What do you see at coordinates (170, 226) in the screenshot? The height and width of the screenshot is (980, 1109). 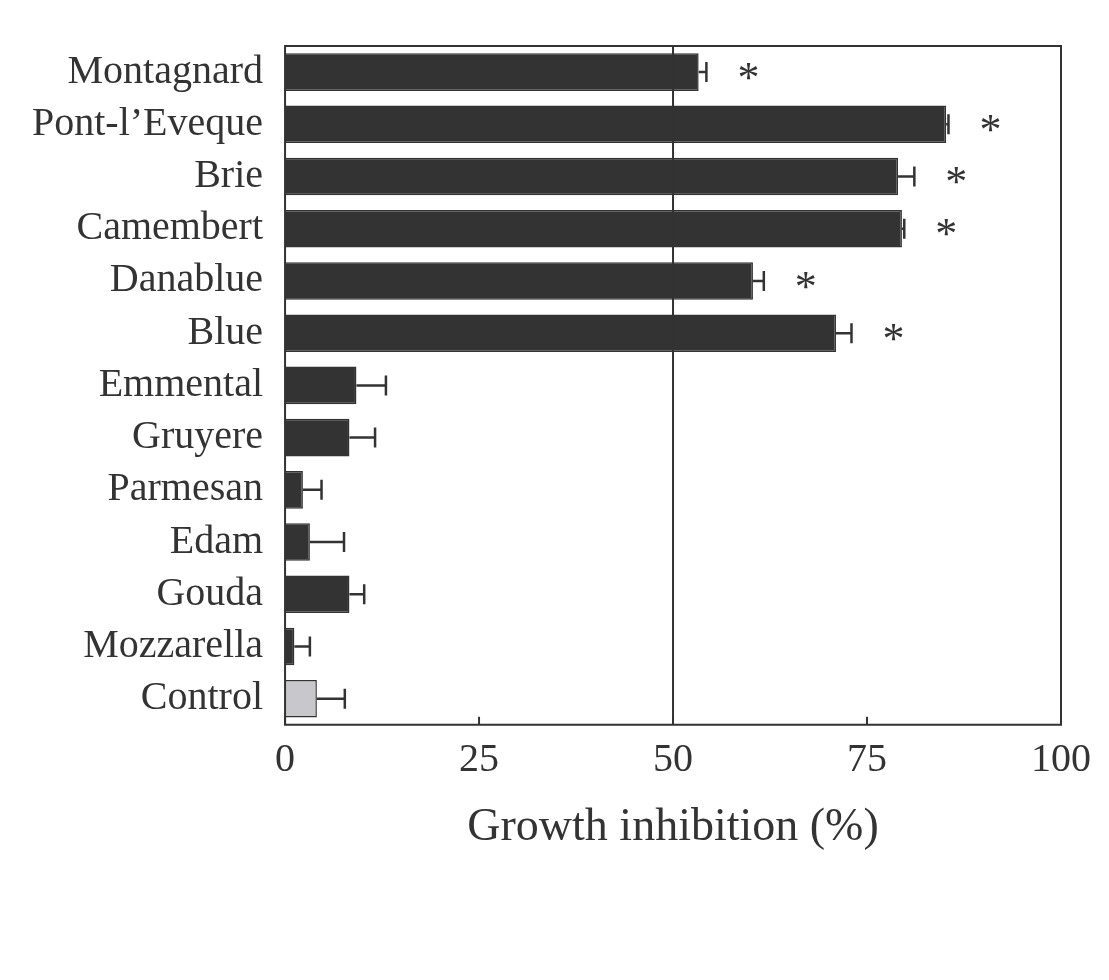 I see `y-tick-label: Camembert` at bounding box center [170, 226].